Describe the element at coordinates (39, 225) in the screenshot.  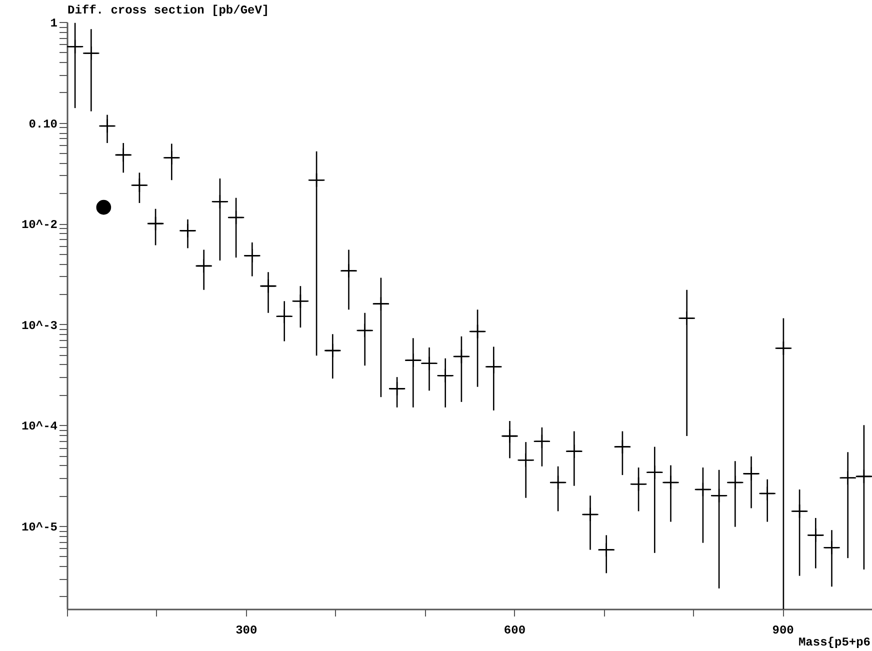
I see `y-tick-label: 10^-2` at that location.